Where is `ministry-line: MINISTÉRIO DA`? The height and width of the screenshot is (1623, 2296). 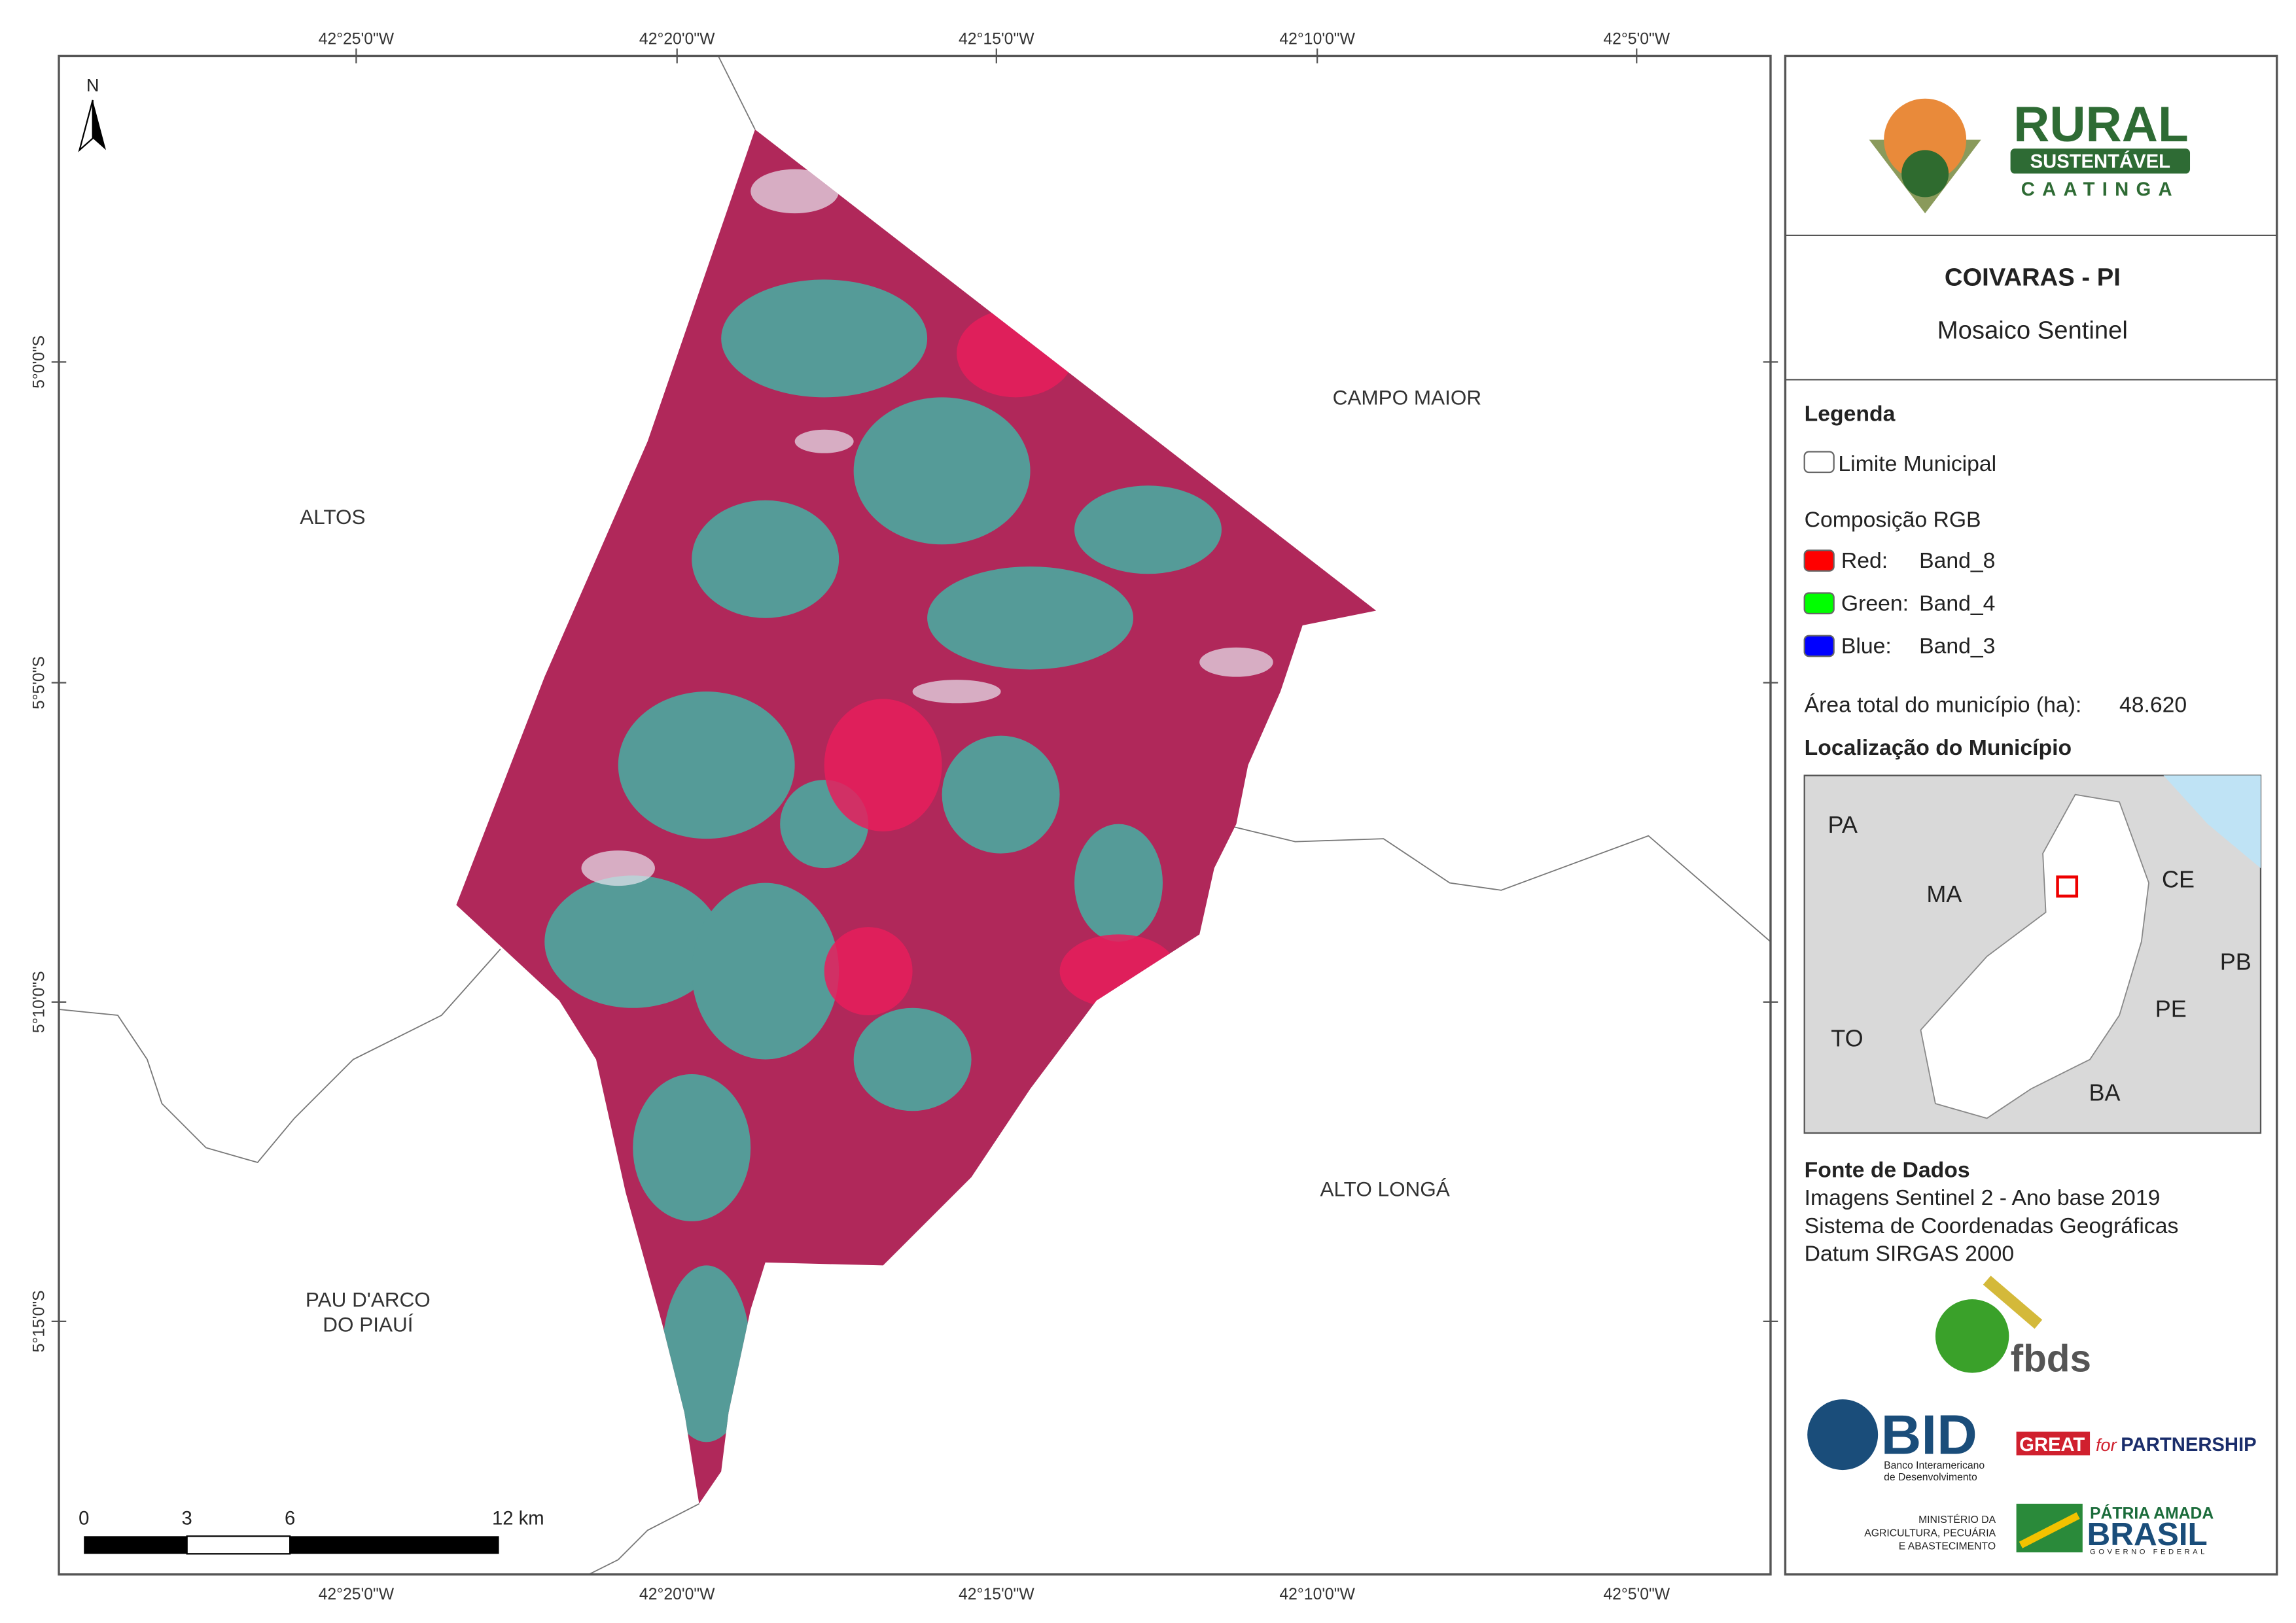
ministry-line: MINISTÉRIO DA is located at coordinates (1957, 1519).